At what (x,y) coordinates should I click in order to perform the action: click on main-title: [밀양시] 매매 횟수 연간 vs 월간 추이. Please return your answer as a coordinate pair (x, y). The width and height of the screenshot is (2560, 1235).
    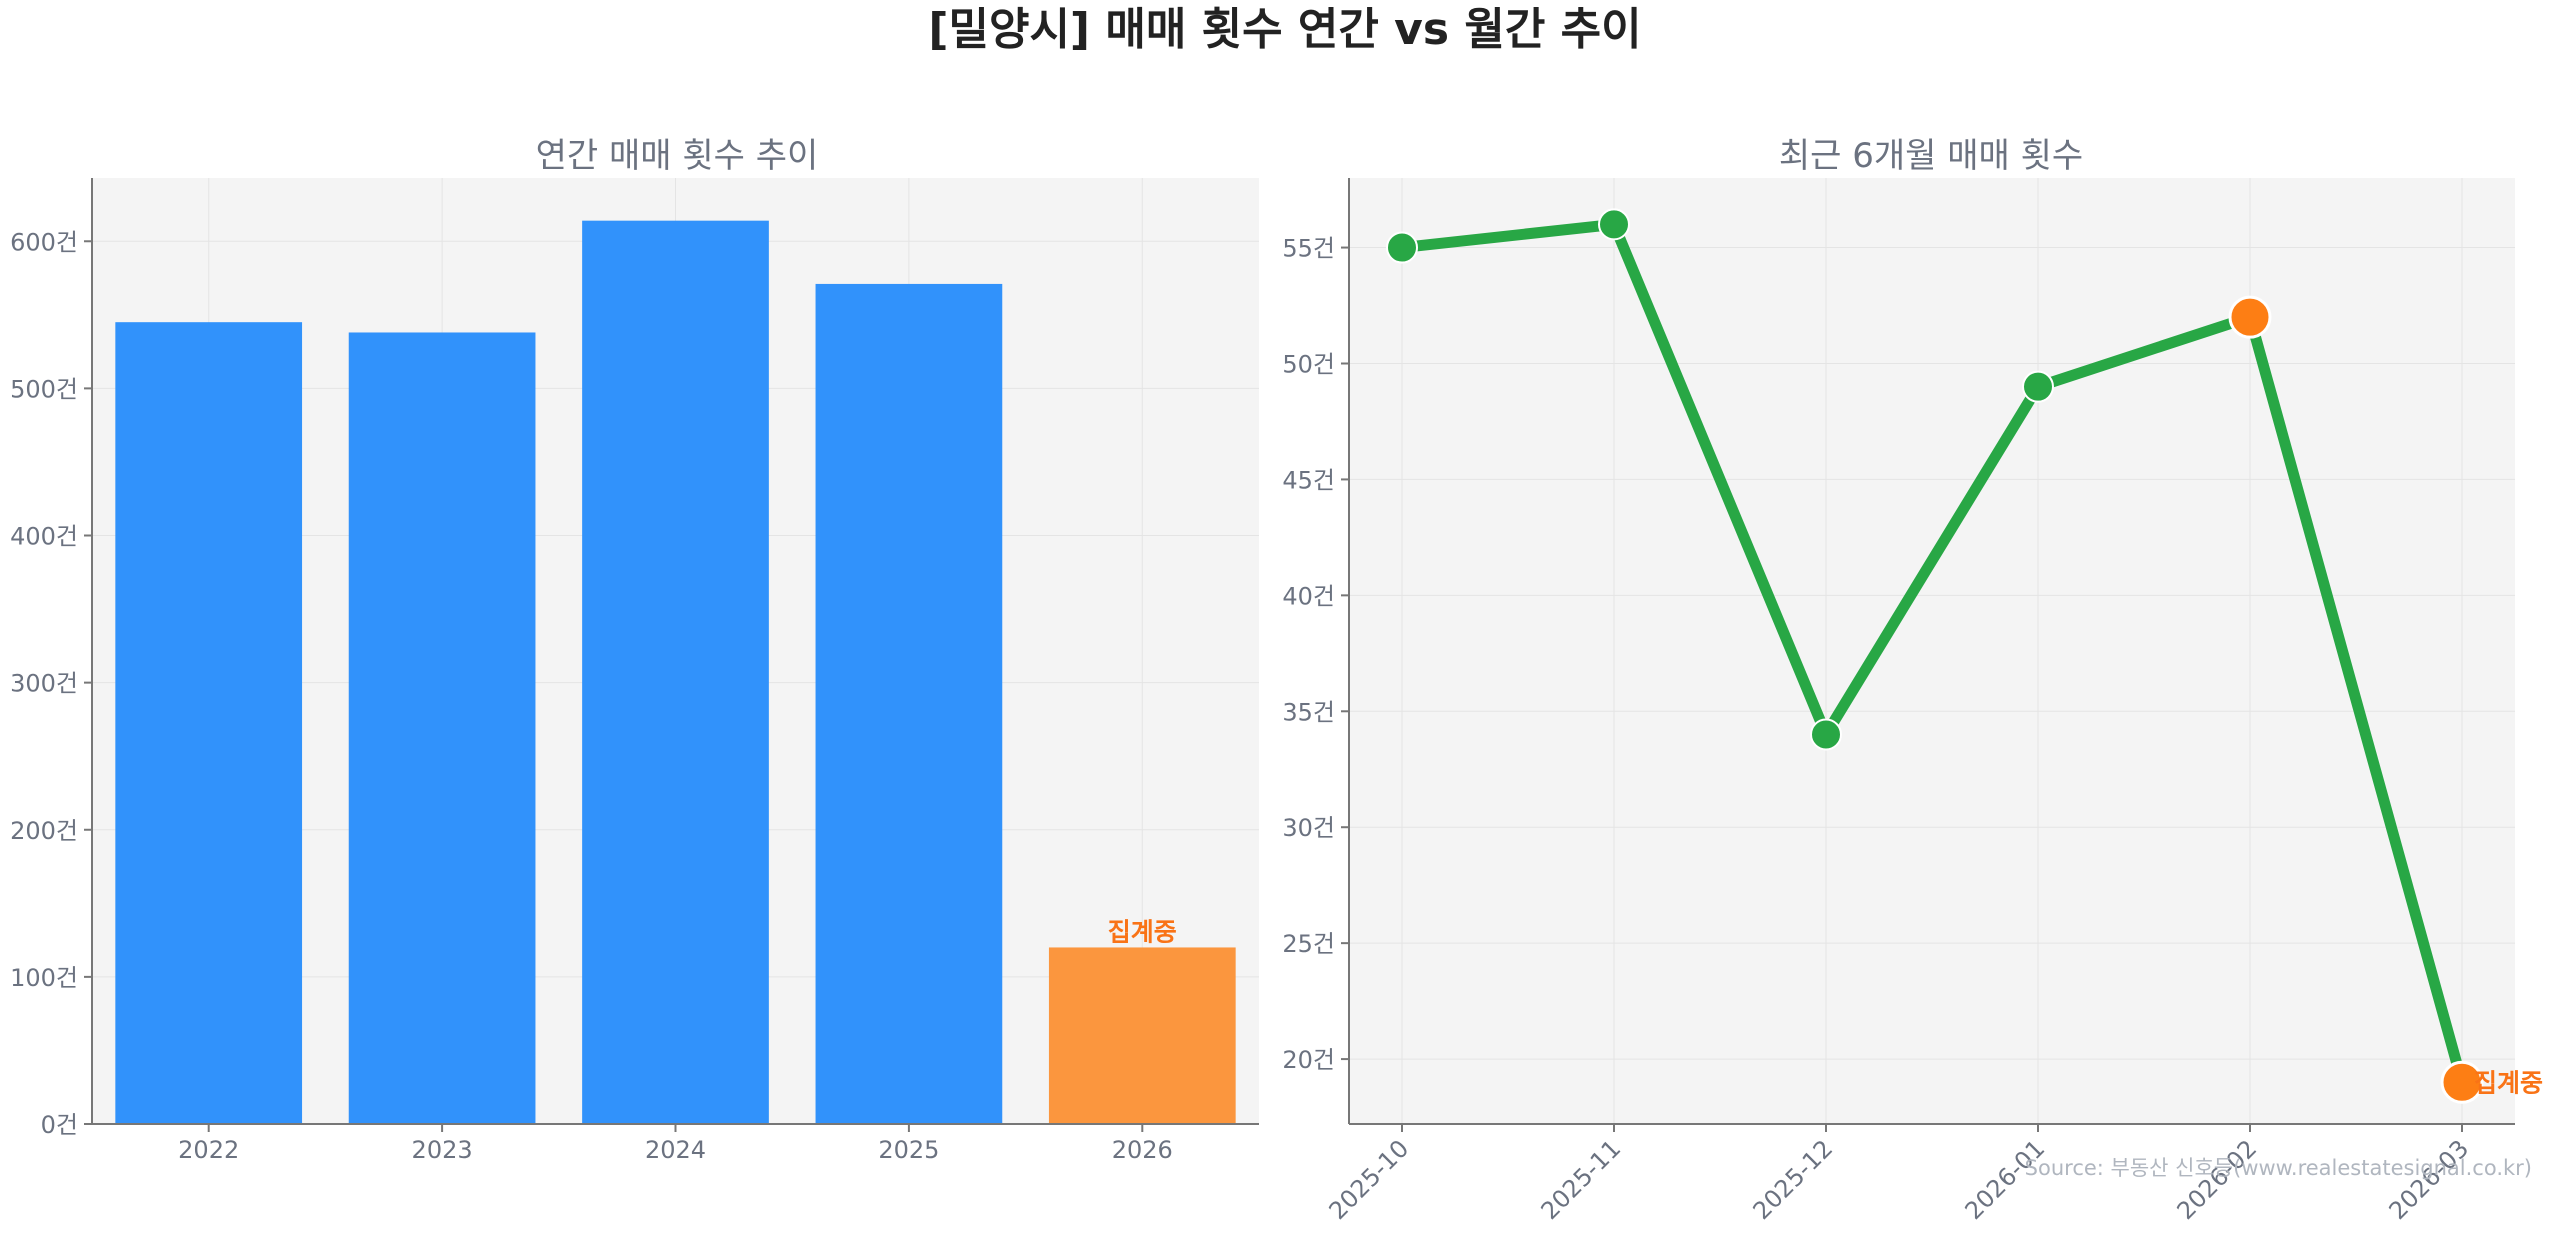
    Looking at the image, I should click on (1284, 29).